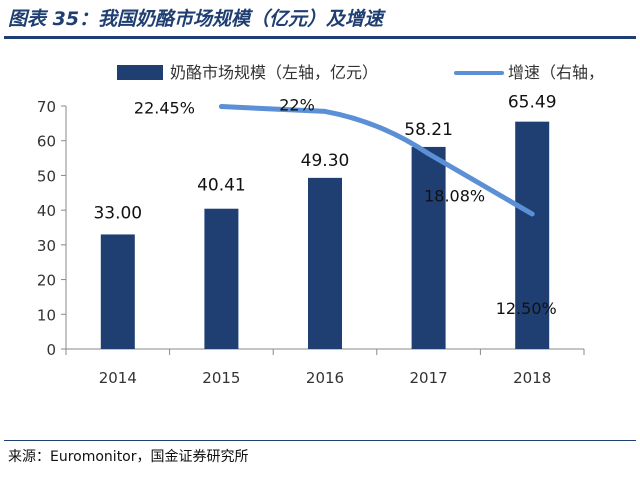  What do you see at coordinates (128, 457) in the screenshot?
I see `source-note: 来源：Euromonitor，国金证券研究所` at bounding box center [128, 457].